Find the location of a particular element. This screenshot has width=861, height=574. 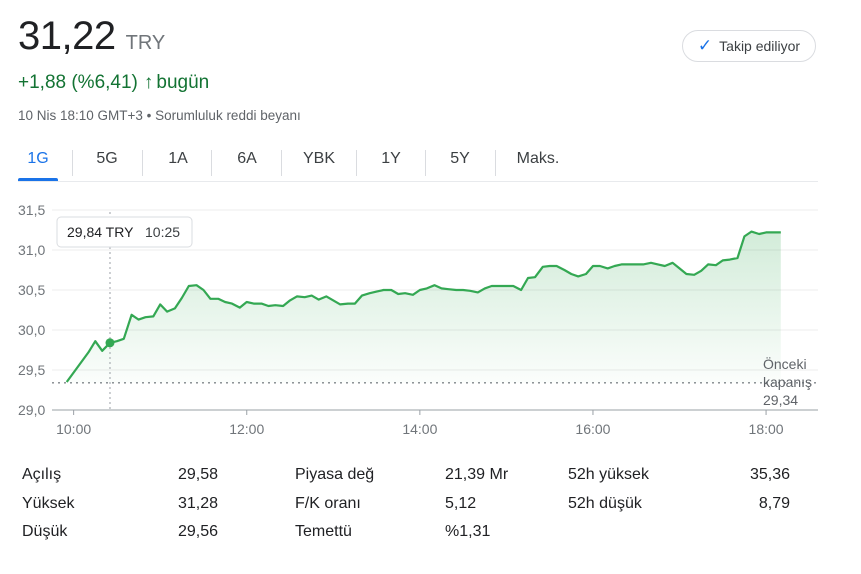

x-tick-label: 16:00 is located at coordinates (592, 429).